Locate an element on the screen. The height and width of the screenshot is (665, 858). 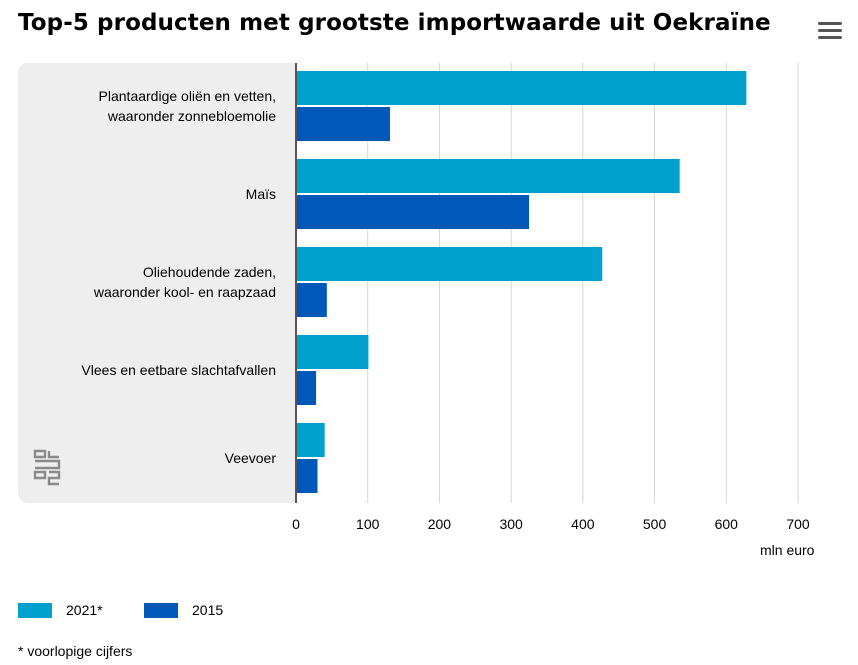
x-tick-label-300: 300 is located at coordinates (511, 524).